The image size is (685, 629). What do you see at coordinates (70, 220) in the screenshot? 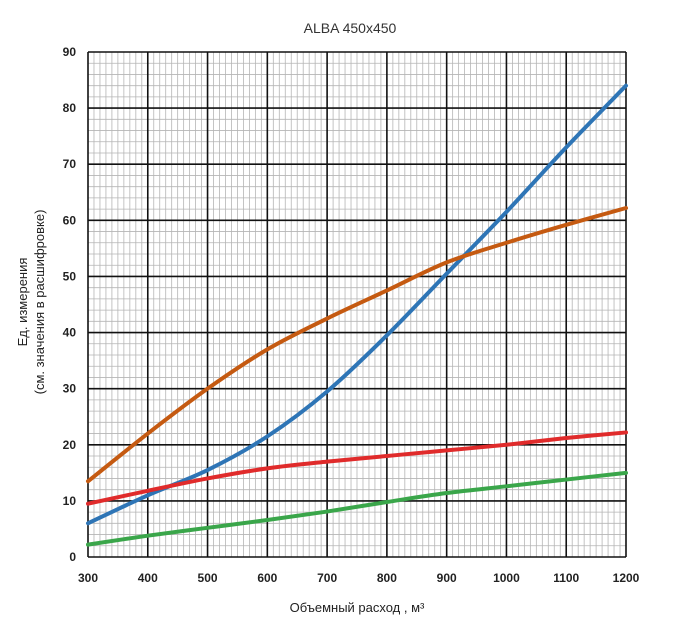
I see `y-tick-label: 60` at bounding box center [70, 220].